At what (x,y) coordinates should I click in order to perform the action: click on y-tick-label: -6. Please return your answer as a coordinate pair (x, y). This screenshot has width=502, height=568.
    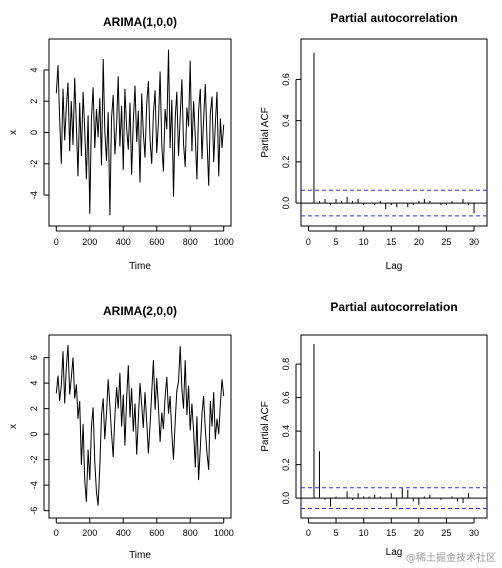
    Looking at the image, I should click on (34, 511).